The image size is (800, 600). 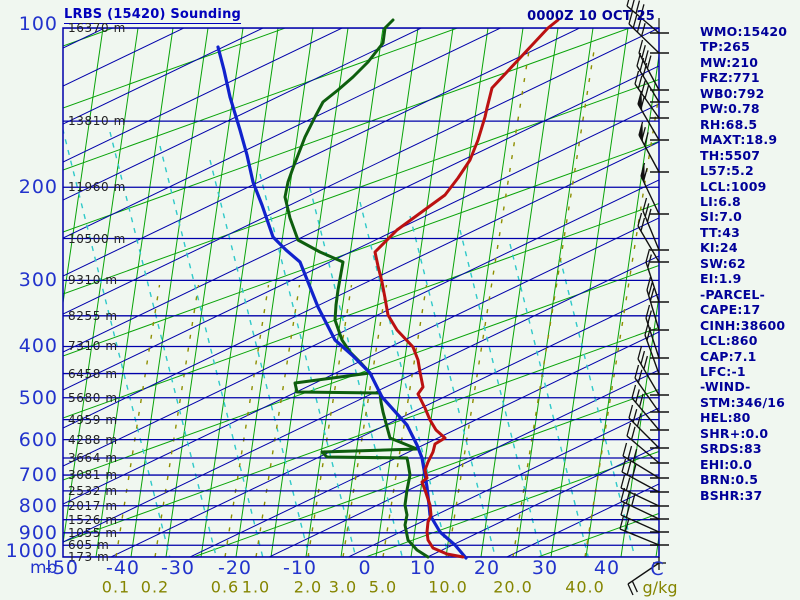 I want to click on stat-line: L57:5.2, so click(x=727, y=171).